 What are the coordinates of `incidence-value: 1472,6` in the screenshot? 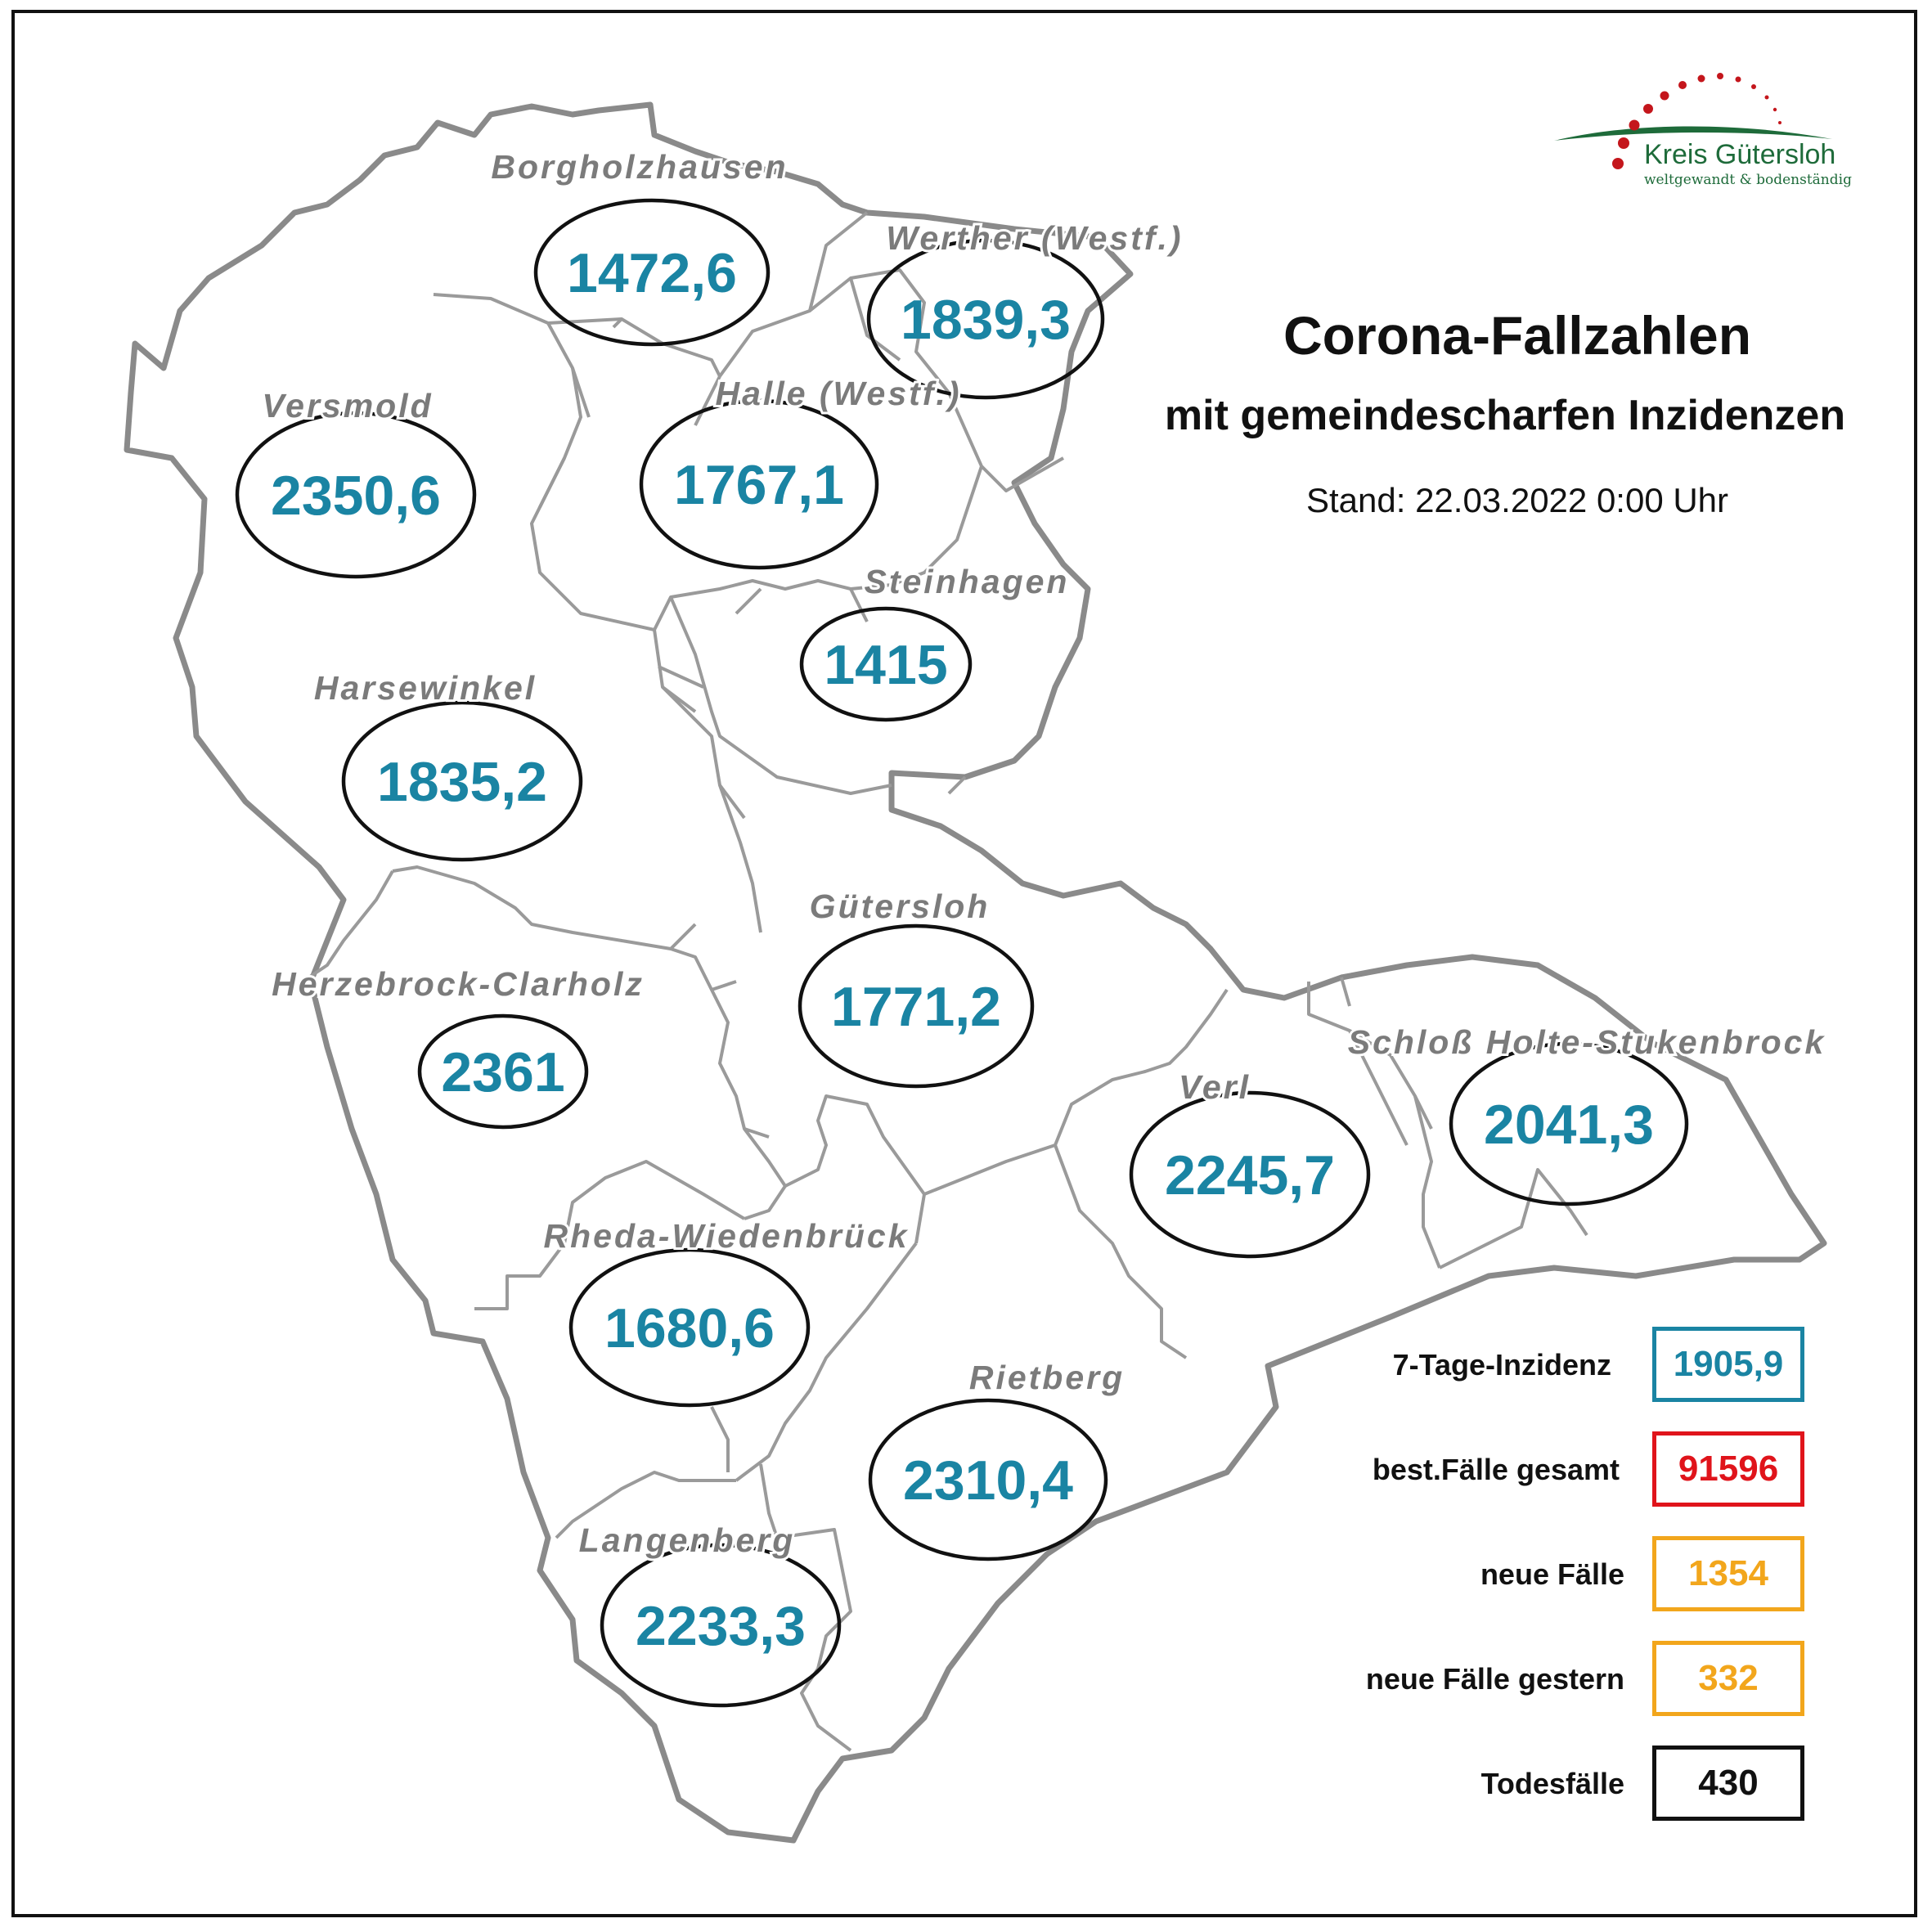 It's located at (652, 273).